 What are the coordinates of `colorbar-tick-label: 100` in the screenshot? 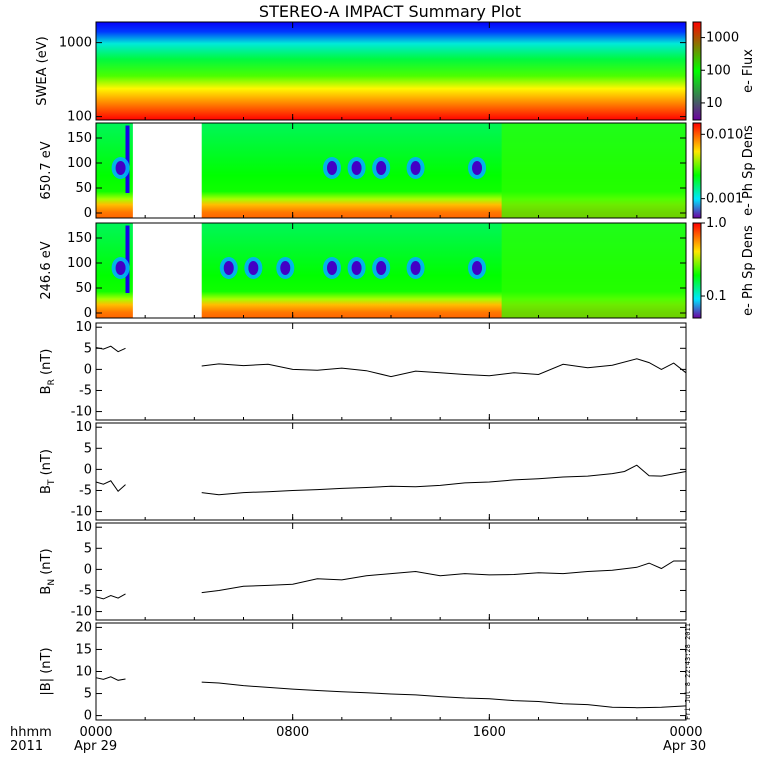 It's located at (718, 70).